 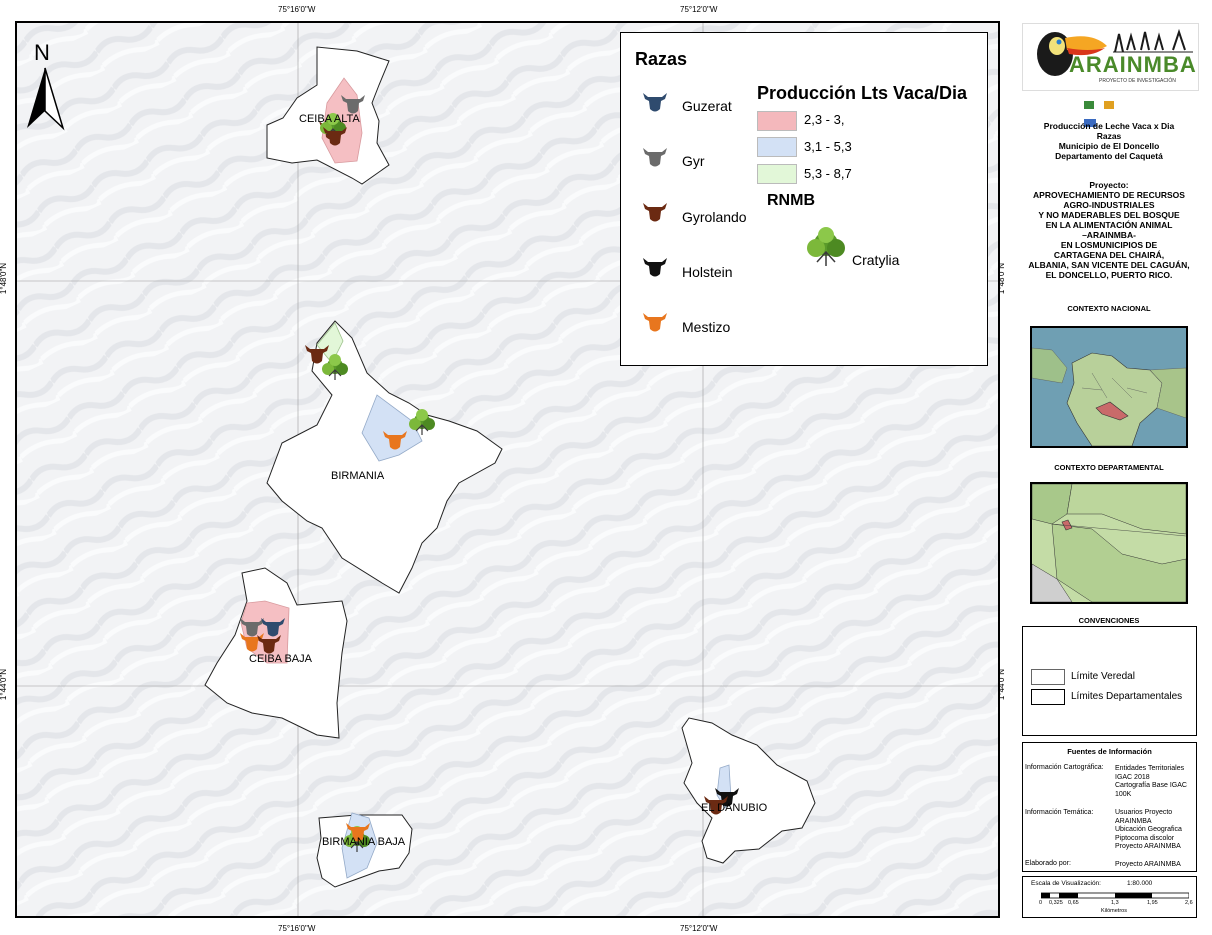 I want to click on legend-swatch-mid, so click(x=777, y=147).